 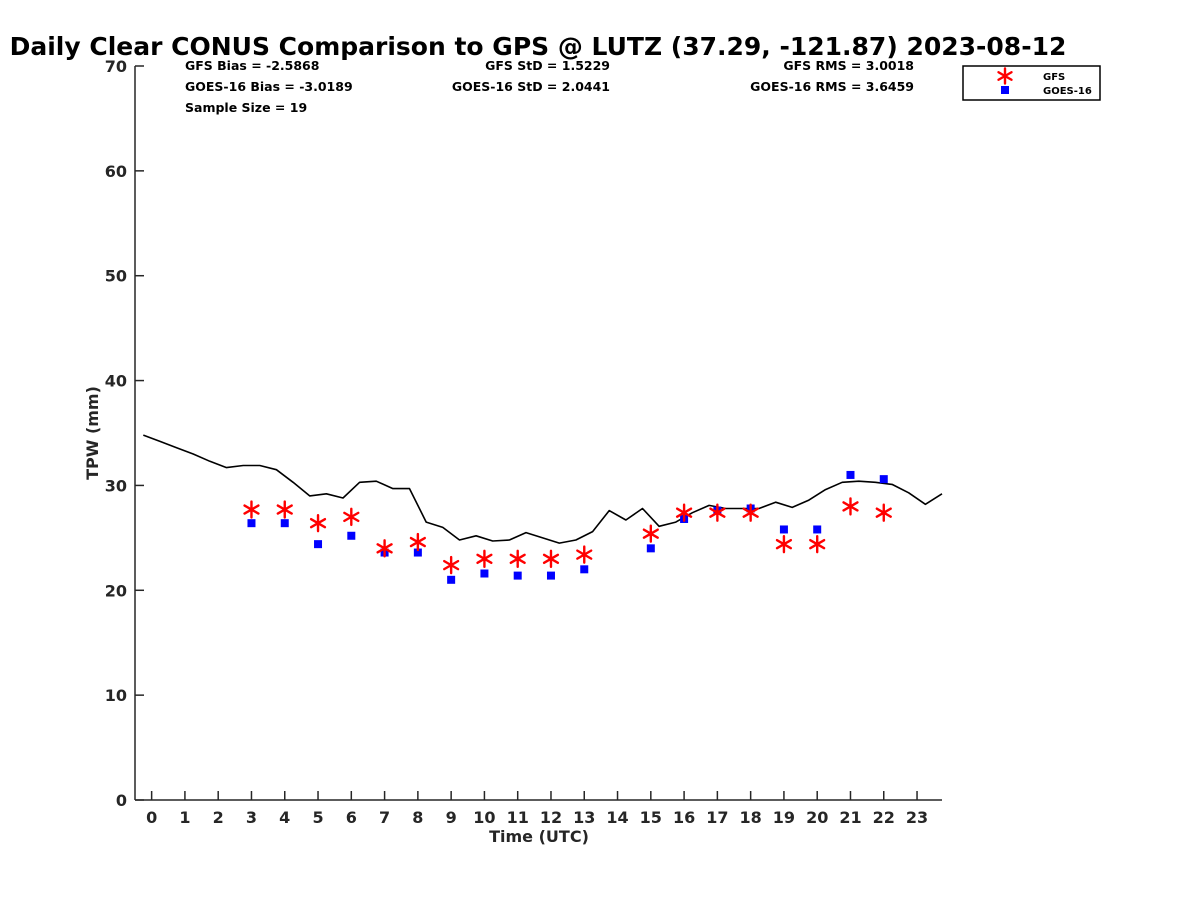 I want to click on plot-area, so click(x=543, y=509).